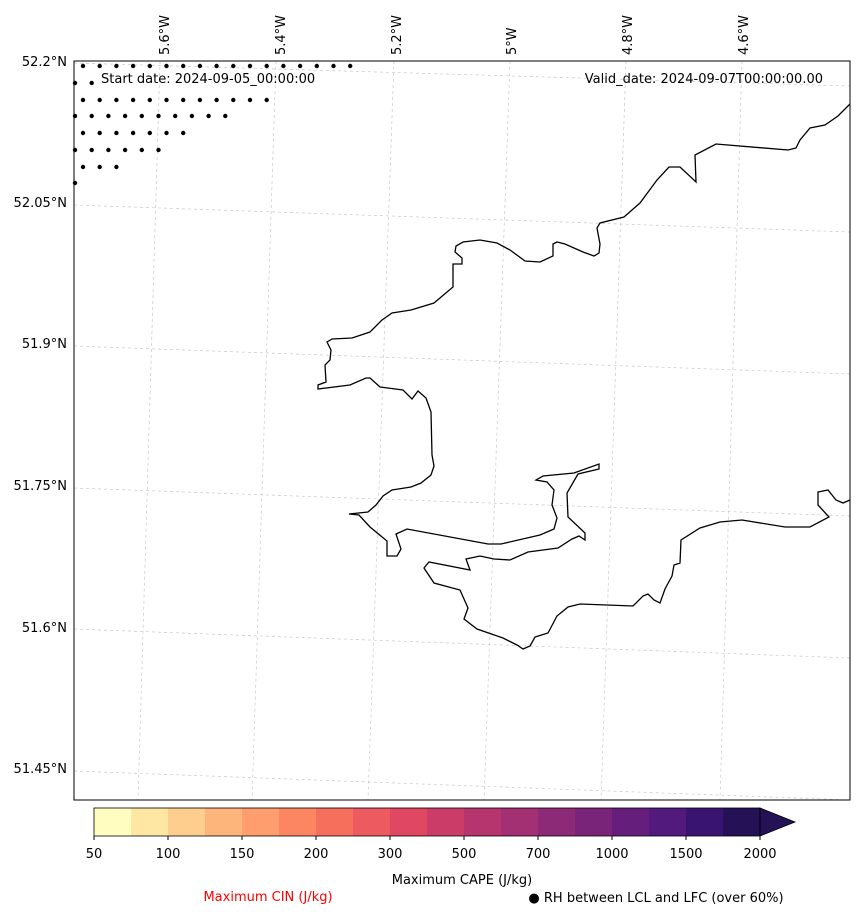  What do you see at coordinates (40, 486) in the screenshot?
I see `lat-label: 51.75°N` at bounding box center [40, 486].